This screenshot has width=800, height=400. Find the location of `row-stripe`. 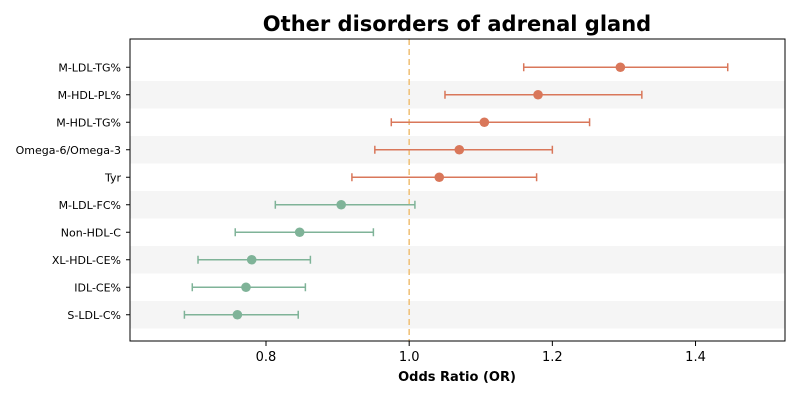

row-stripe is located at coordinates (457, 205).